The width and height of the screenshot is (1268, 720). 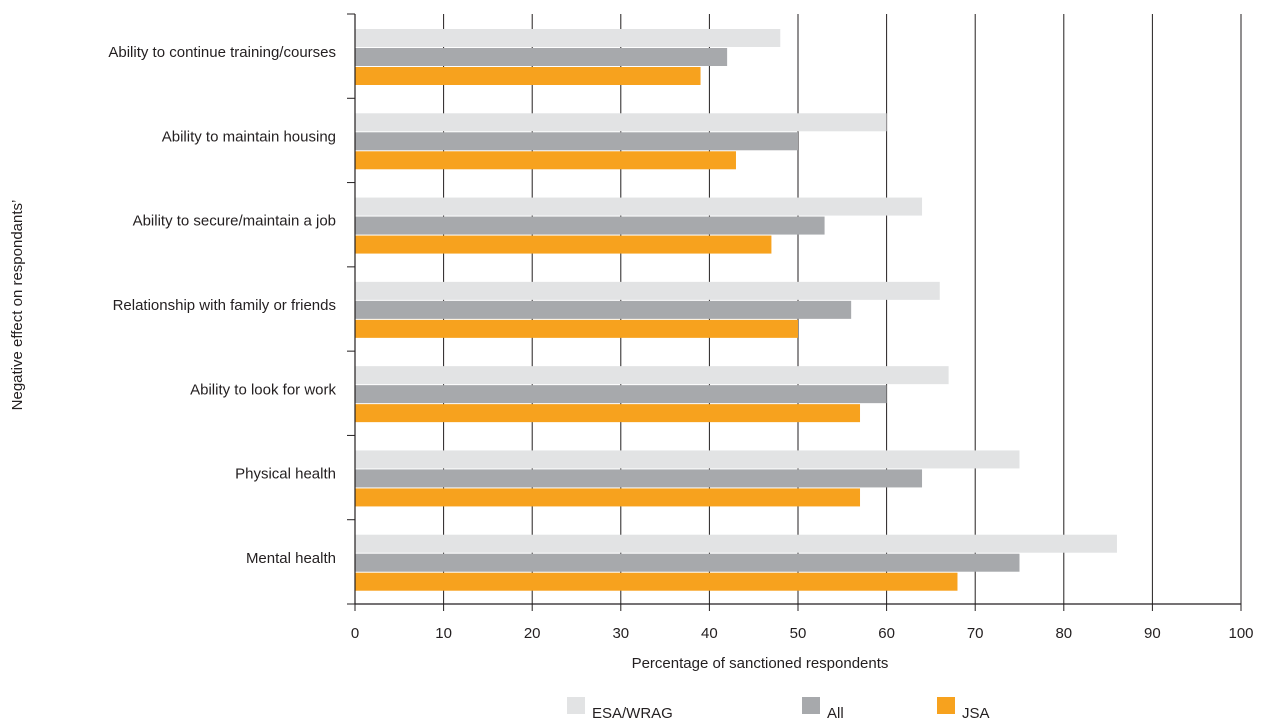 I want to click on category-label: Mental health, so click(x=291, y=558).